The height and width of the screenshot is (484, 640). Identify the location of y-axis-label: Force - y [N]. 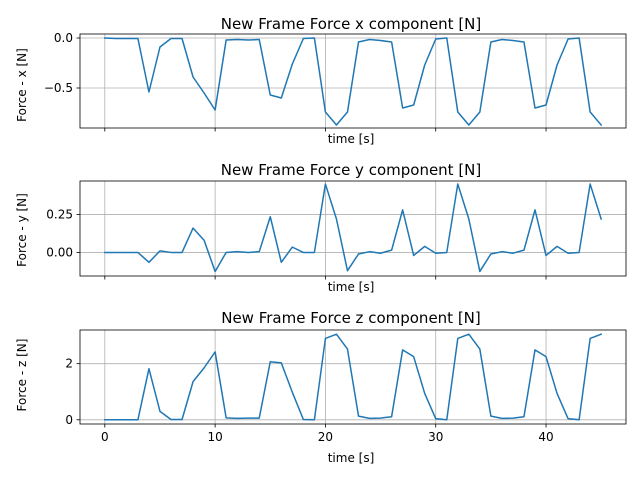
(22, 230).